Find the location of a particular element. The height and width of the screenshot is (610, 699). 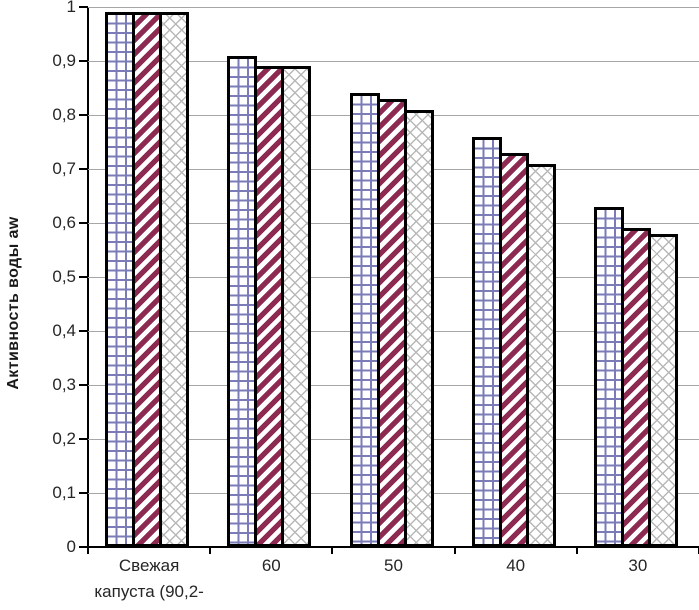

x-category-label: 50 is located at coordinates (393, 565).